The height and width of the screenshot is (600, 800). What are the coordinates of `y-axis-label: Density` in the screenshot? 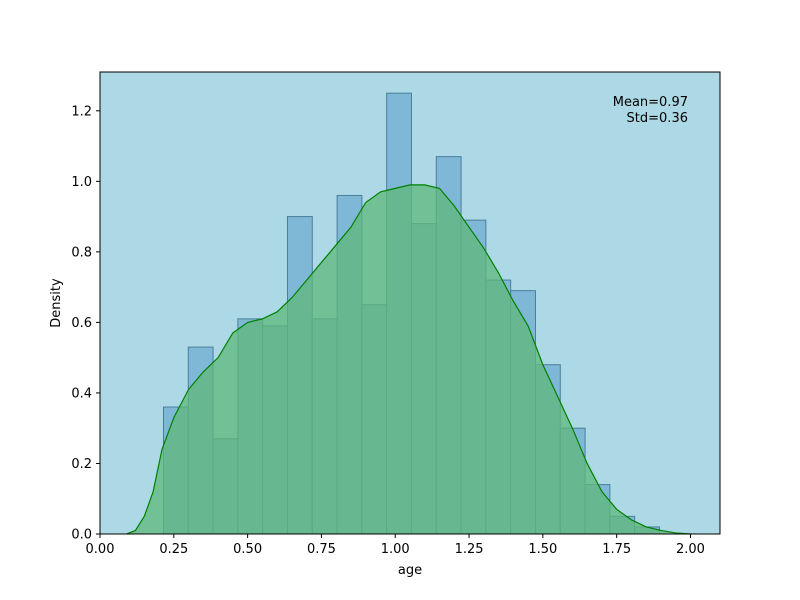 It's located at (56, 303).